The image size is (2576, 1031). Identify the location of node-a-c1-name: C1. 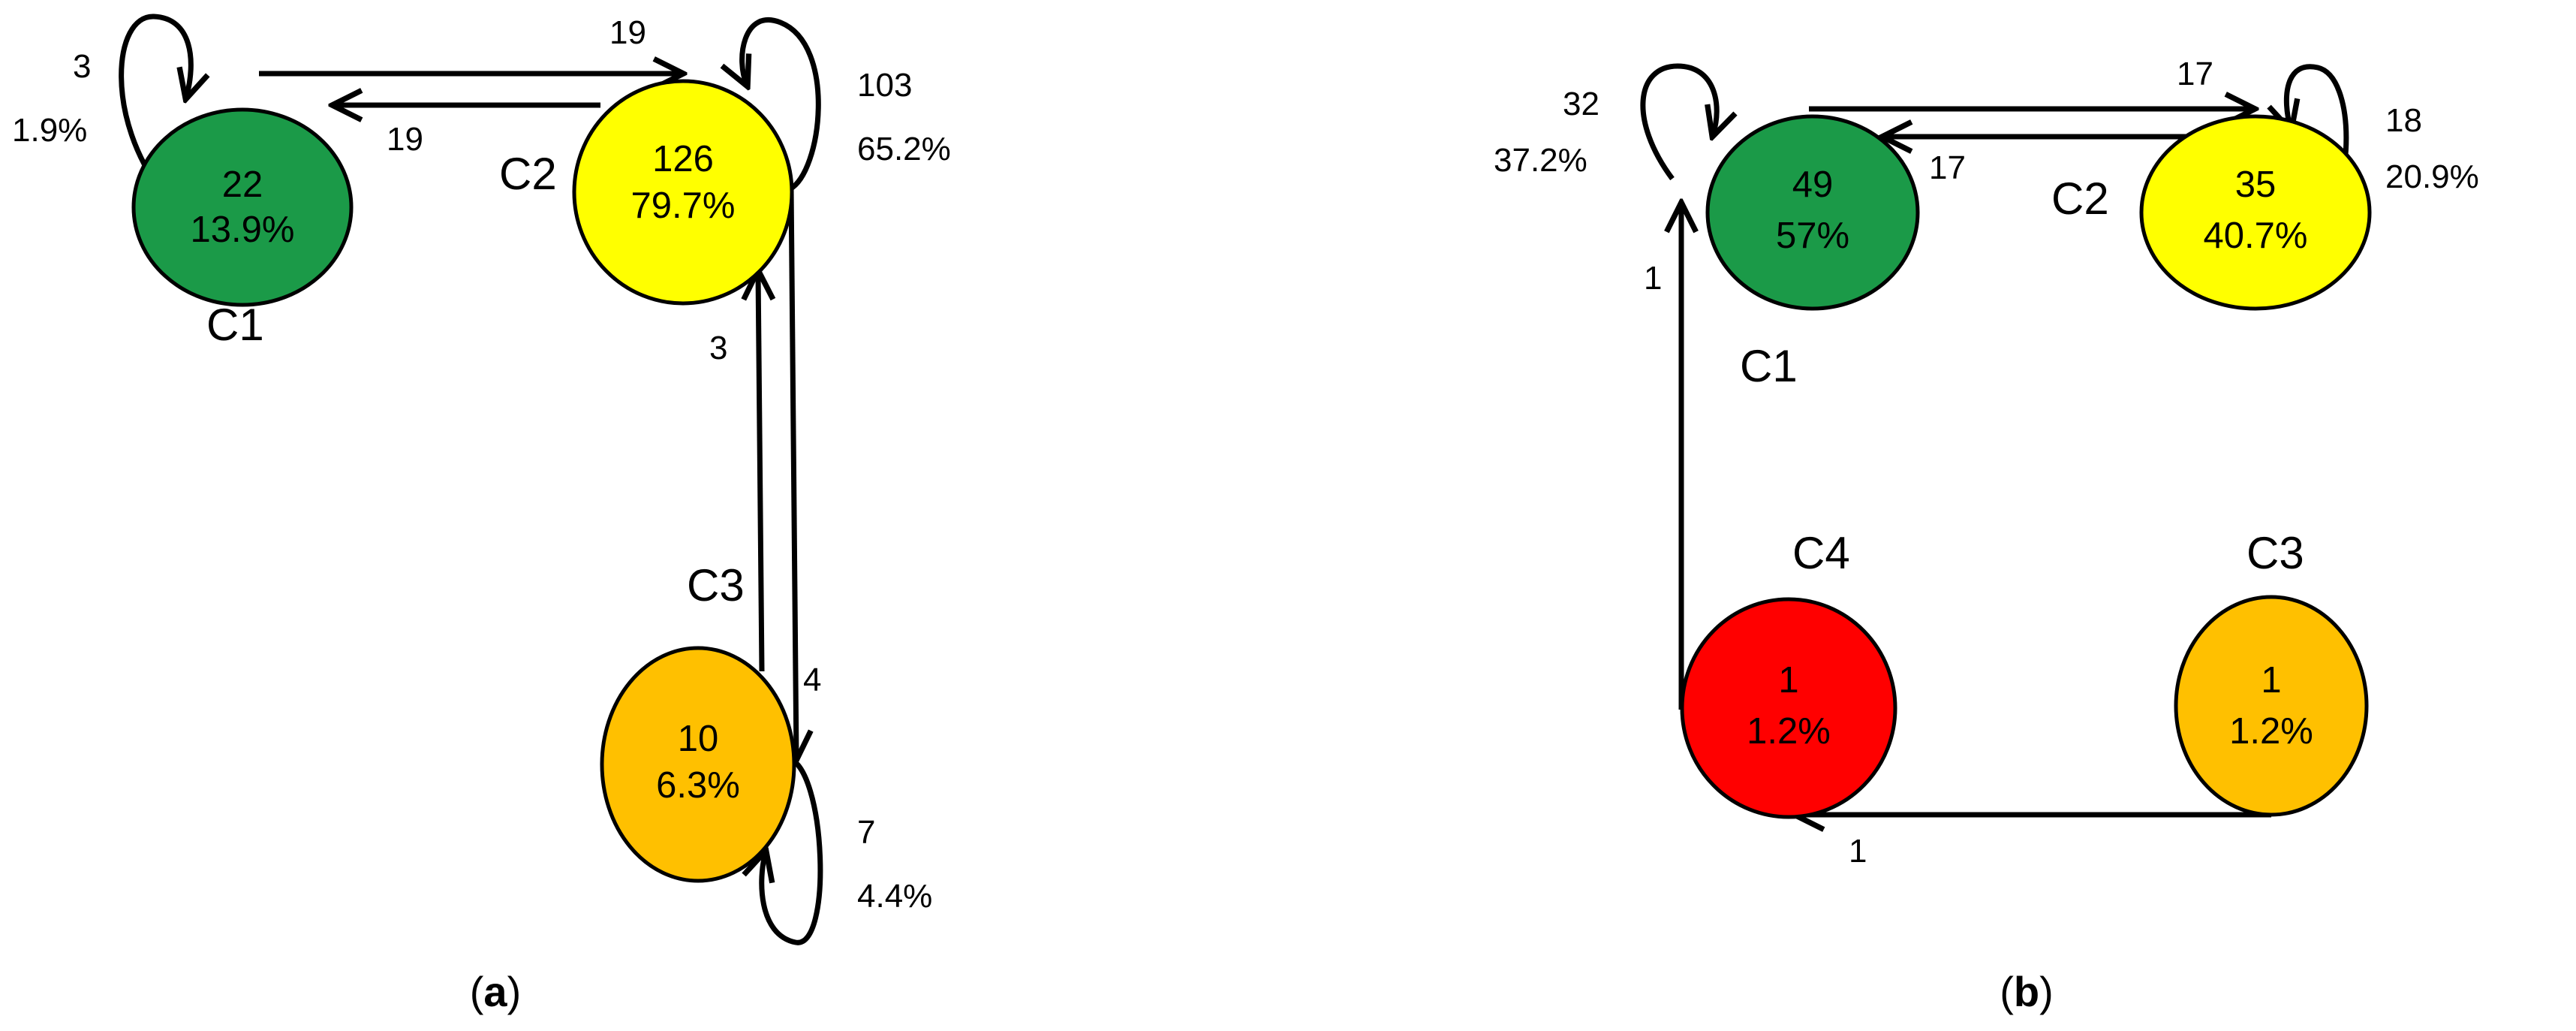
(235, 325).